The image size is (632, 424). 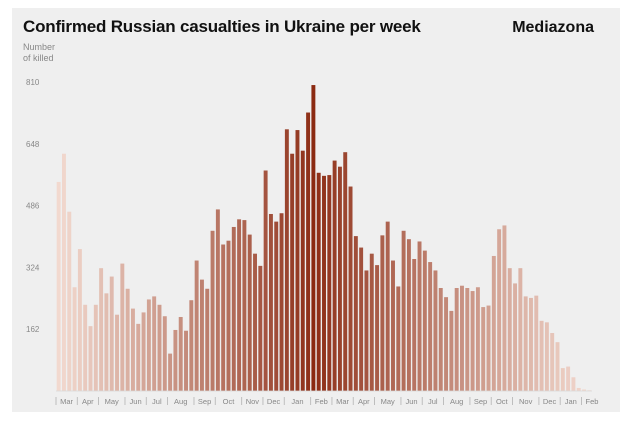 I want to click on y-tick-label: 648, so click(x=33, y=144).